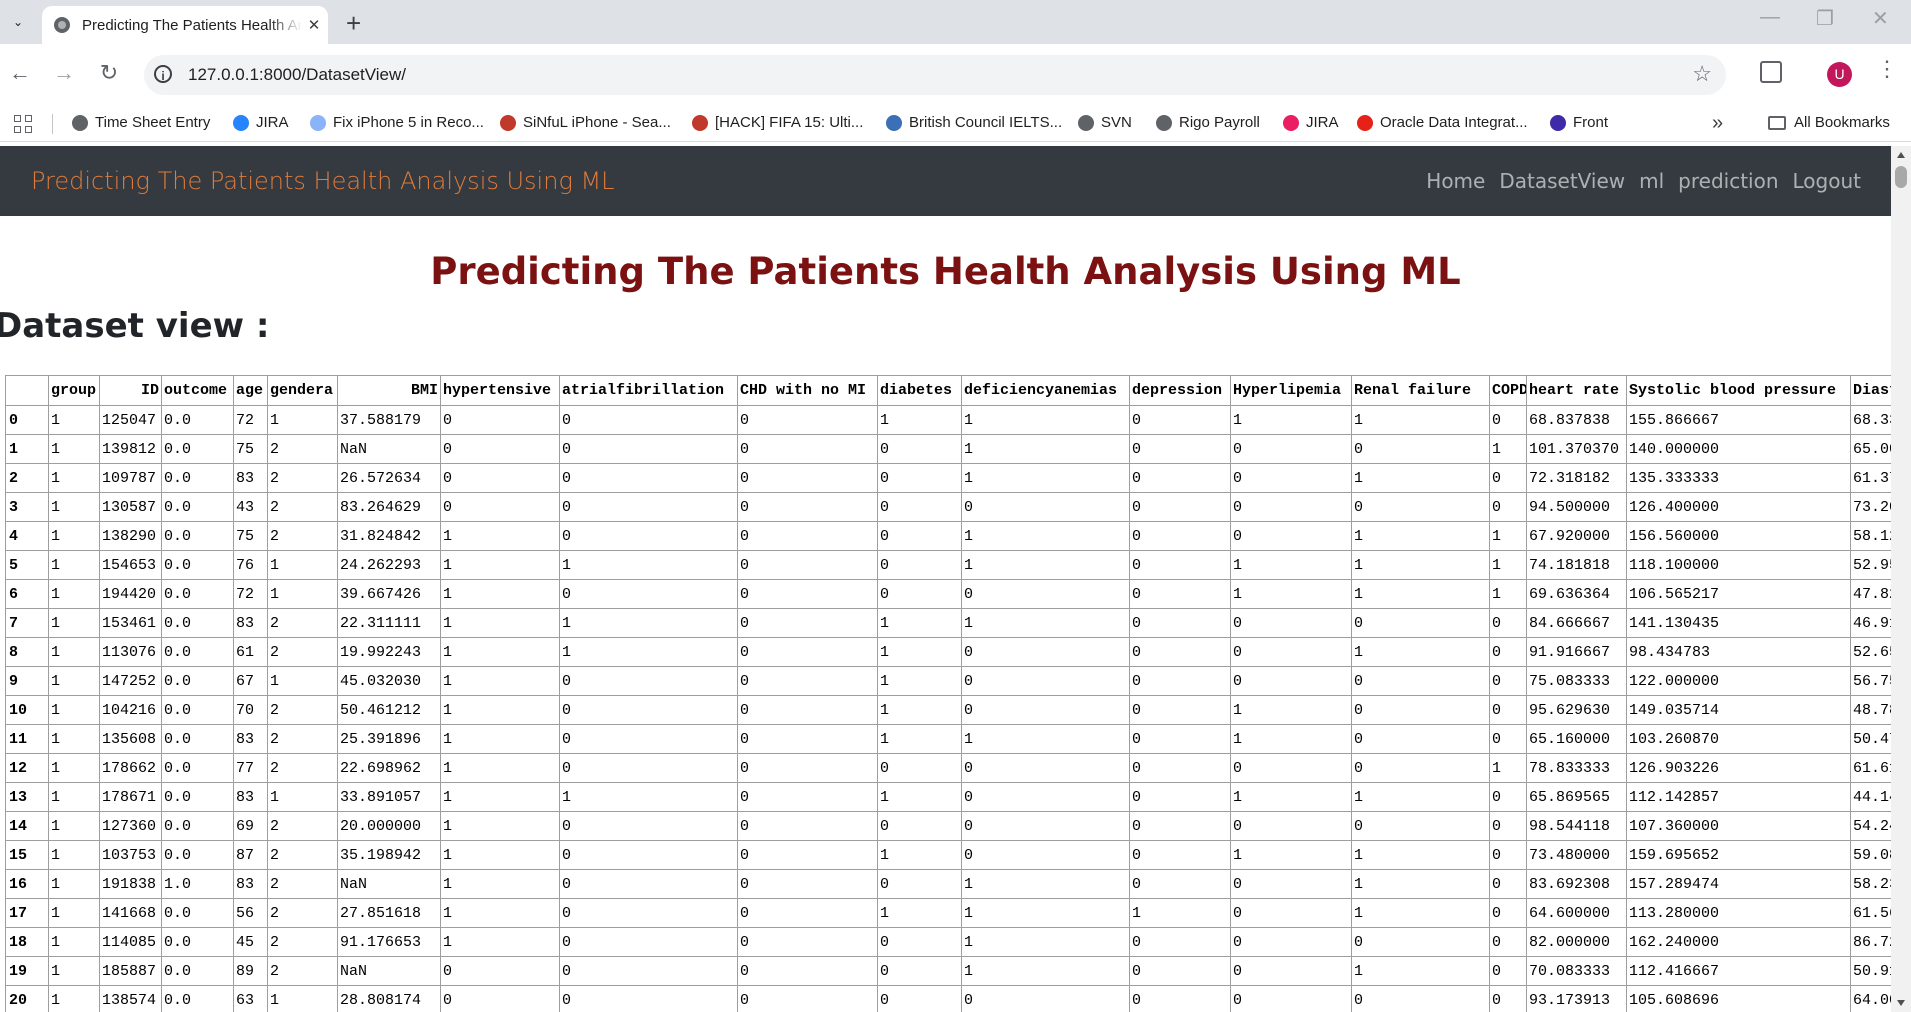  Describe the element at coordinates (1901, 579) in the screenshot. I see `page-scrollbar` at that location.